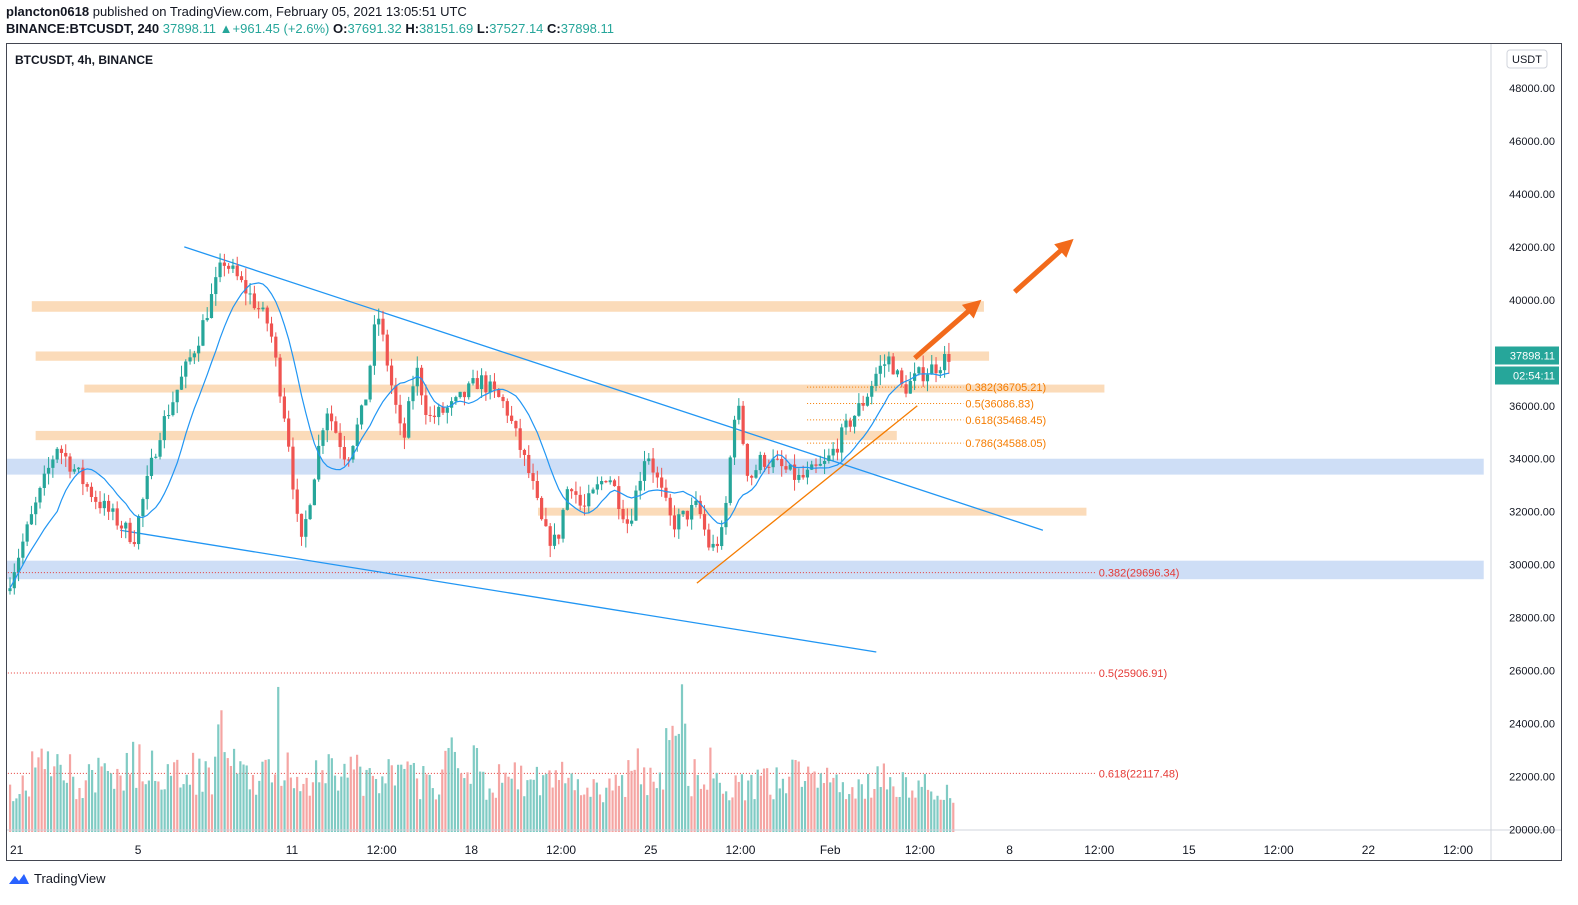 Image resolution: width=1578 pixels, height=905 pixels. Describe the element at coordinates (1534, 376) in the screenshot. I see `countdown-tag-label: 02:54:11` at that location.